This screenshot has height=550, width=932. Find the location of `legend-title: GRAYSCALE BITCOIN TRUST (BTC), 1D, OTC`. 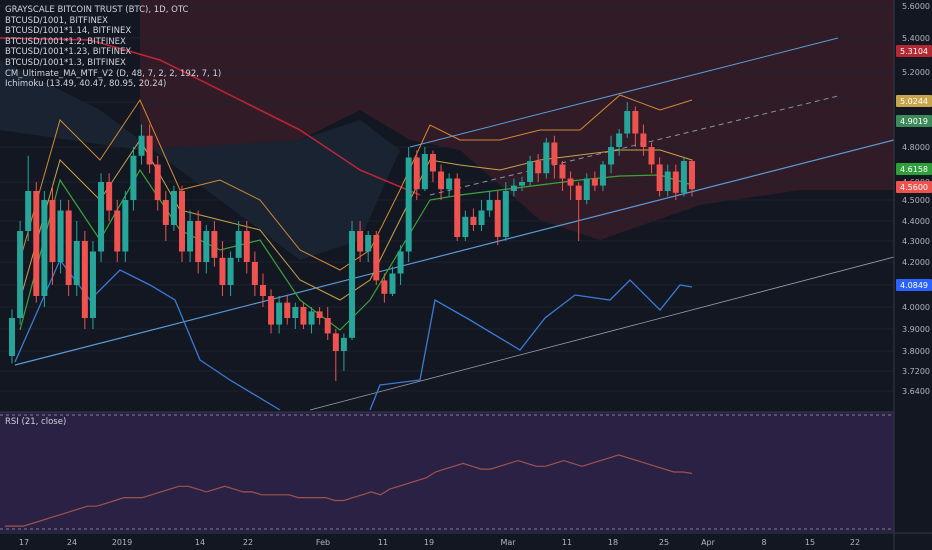

legend-title: GRAYSCALE BITCOIN TRUST (BTC), 1D, OTC is located at coordinates (97, 10).